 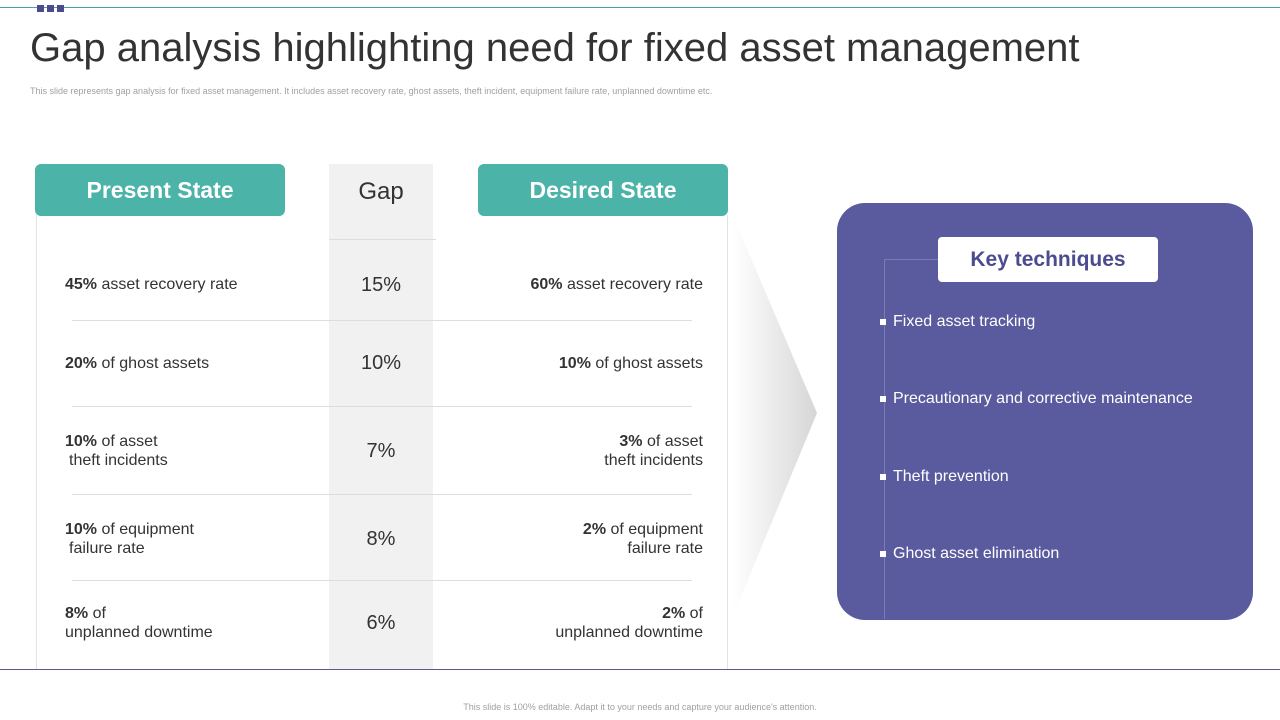 I want to click on present-text: asset recovery rate, so click(x=167, y=284).